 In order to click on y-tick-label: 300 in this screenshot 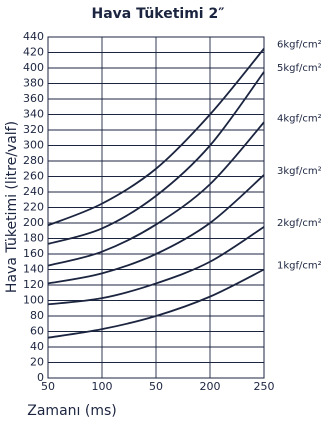, I will do `click(33, 145)`.